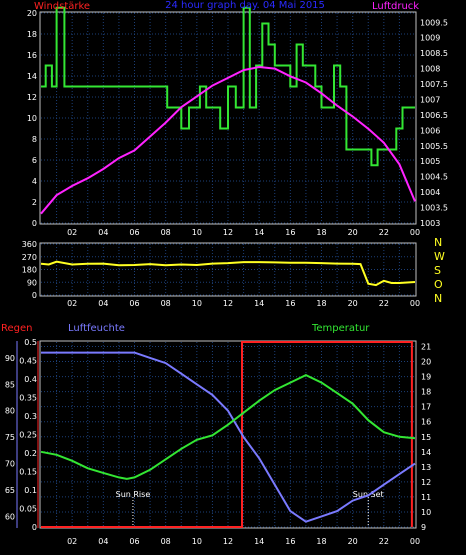 The height and width of the screenshot is (555, 466). I want to click on y-tick-label: 80, so click(10, 411).